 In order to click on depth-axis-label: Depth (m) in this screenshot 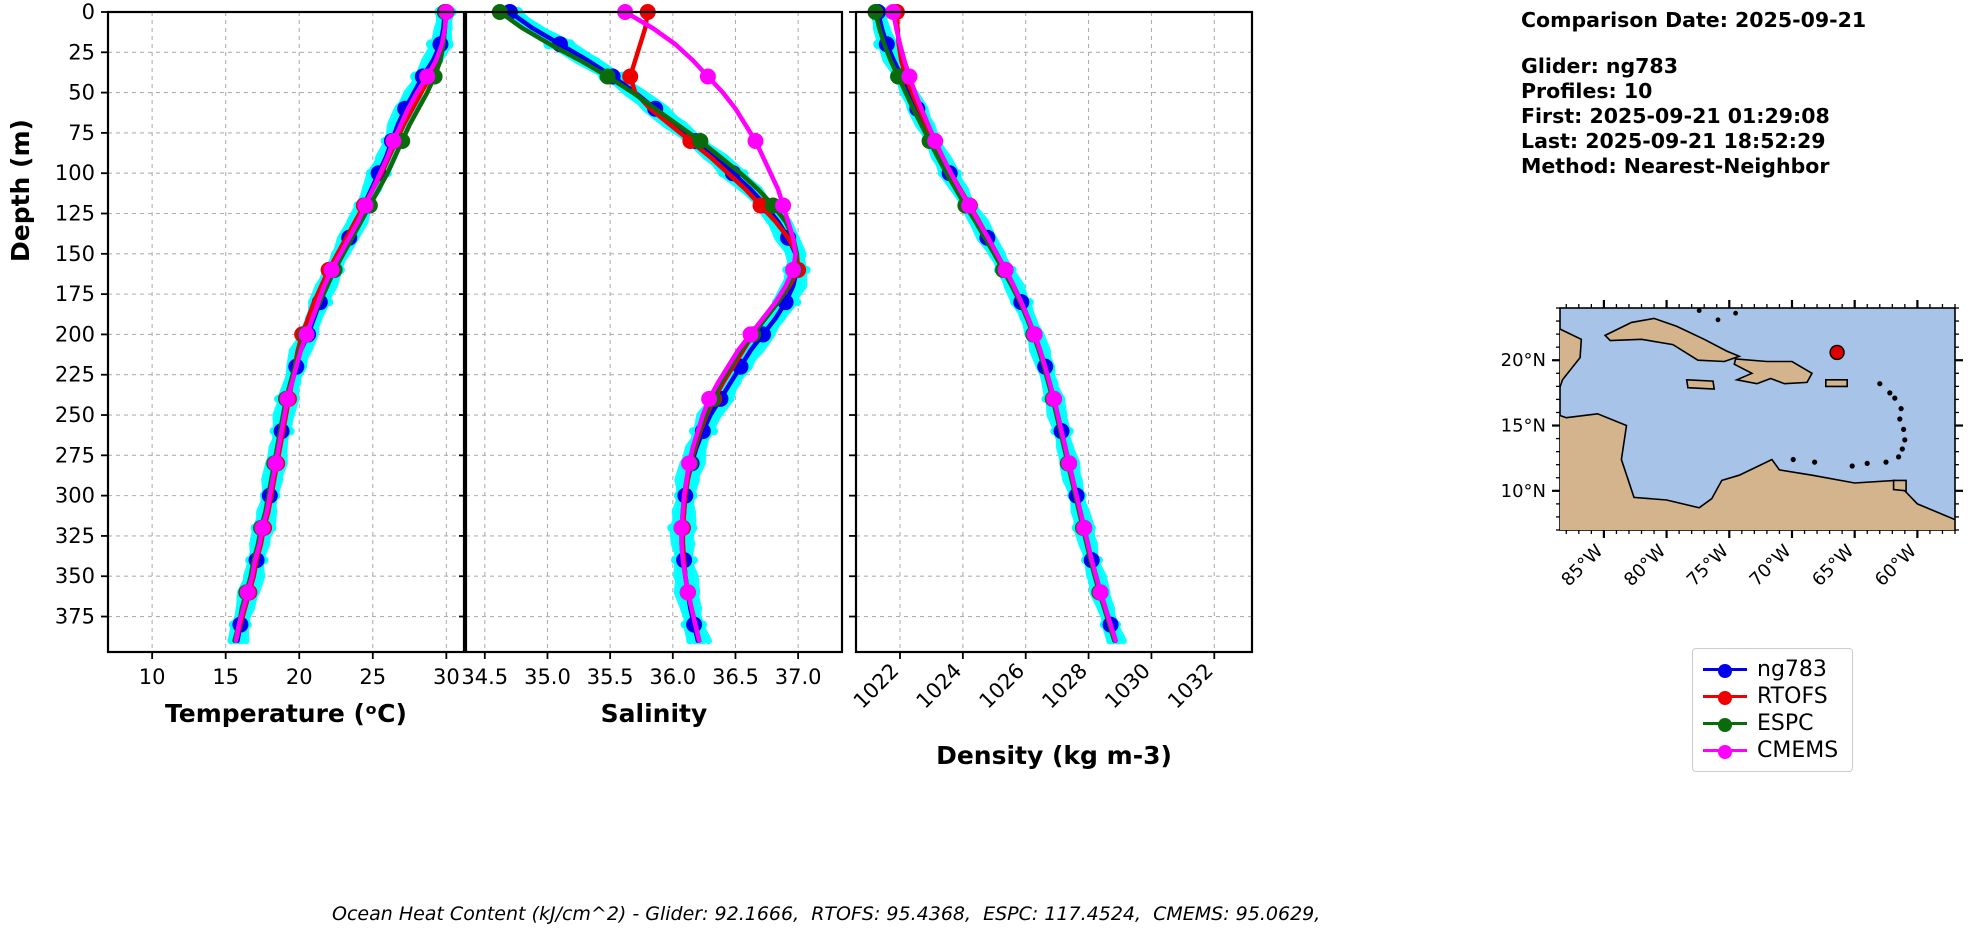, I will do `click(20, 190)`.